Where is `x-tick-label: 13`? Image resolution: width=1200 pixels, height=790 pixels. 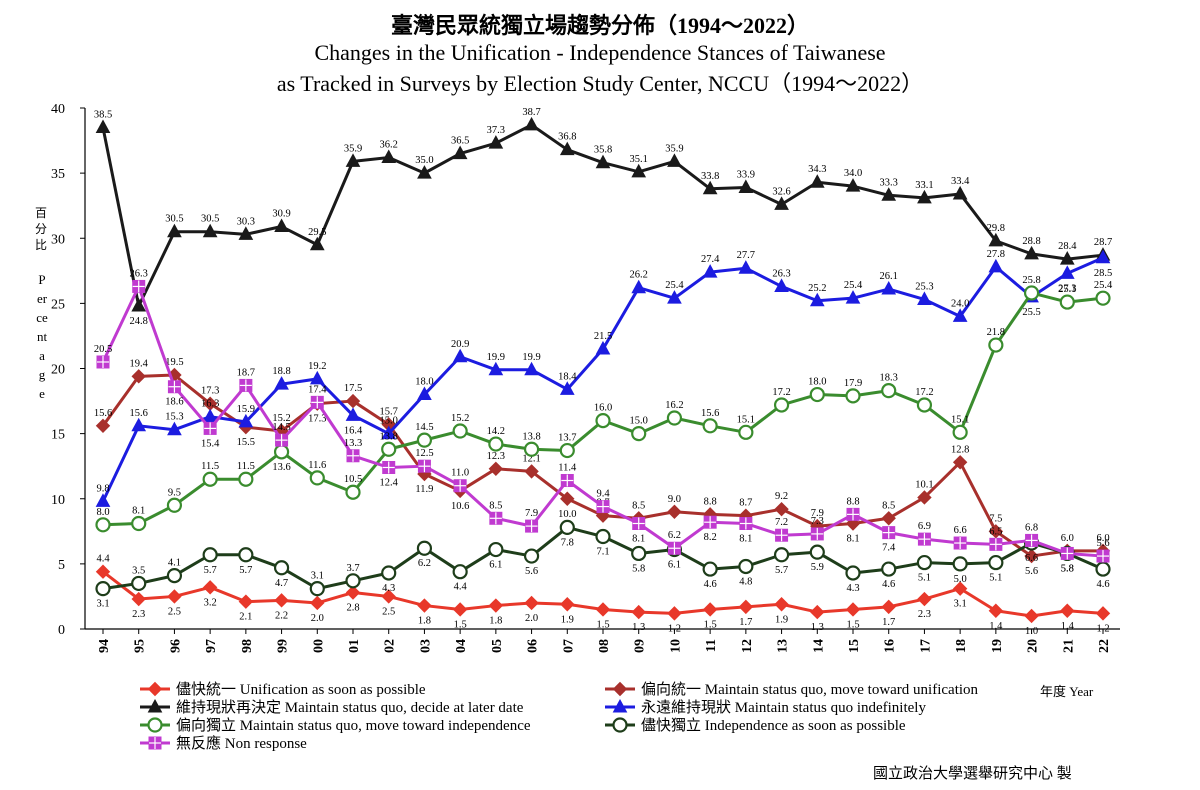
x-tick-label: 13 is located at coordinates (783, 646).